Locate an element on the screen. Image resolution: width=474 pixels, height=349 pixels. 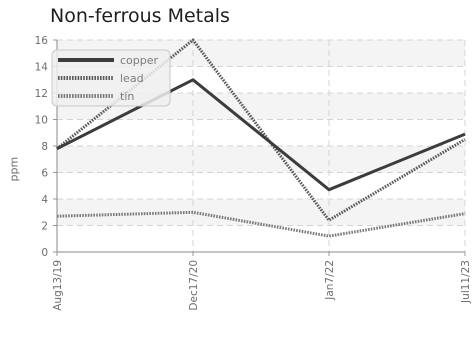
x-tick-label: Jul11/23 is located at coordinates (466, 282).